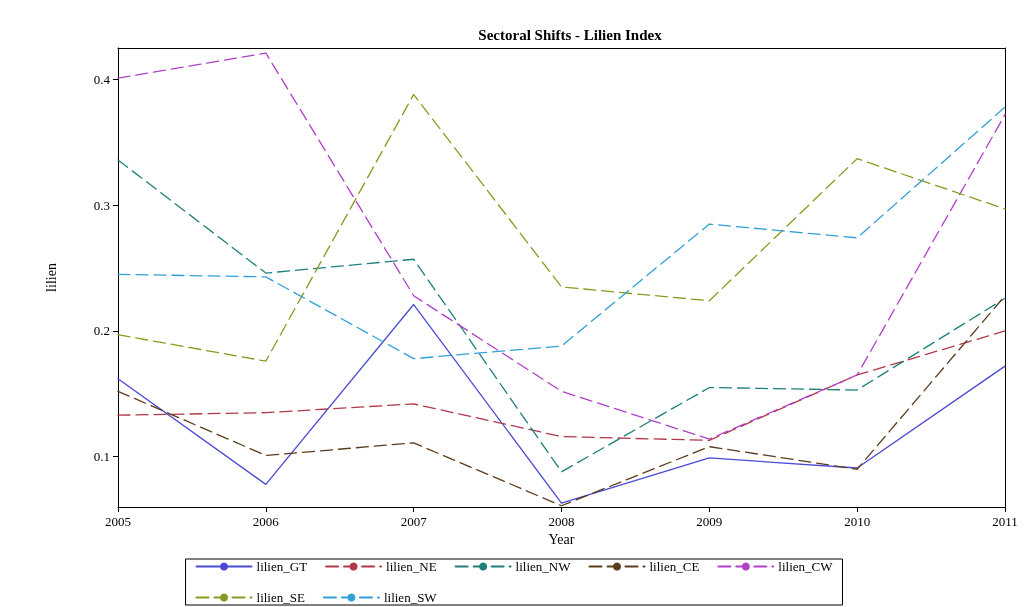  What do you see at coordinates (674, 566) in the screenshot?
I see `legend-label: lilien_CE` at bounding box center [674, 566].